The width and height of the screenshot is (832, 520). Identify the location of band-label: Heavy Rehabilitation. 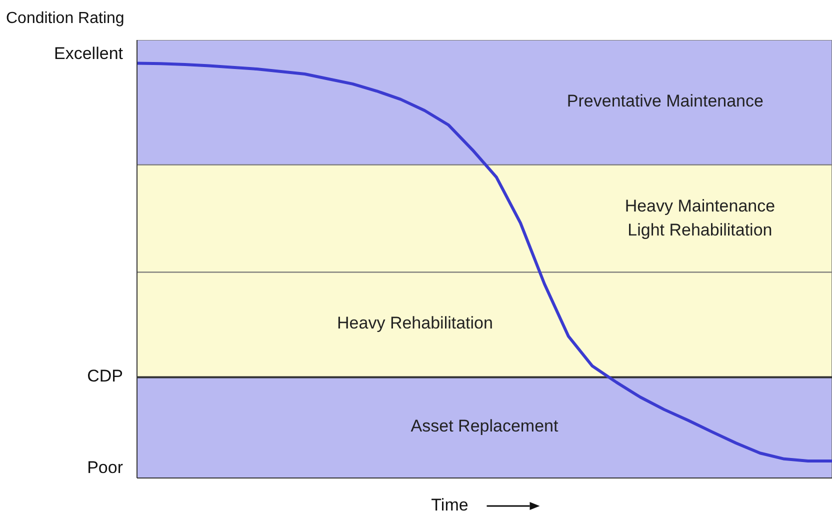
(415, 324).